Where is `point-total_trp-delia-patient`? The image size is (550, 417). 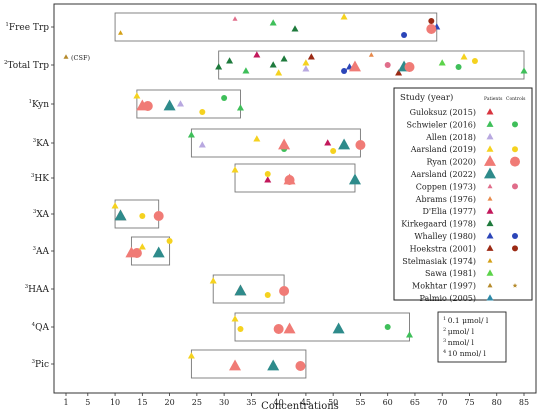
point-total_trp-delia-patient is located at coordinates (257, 54).